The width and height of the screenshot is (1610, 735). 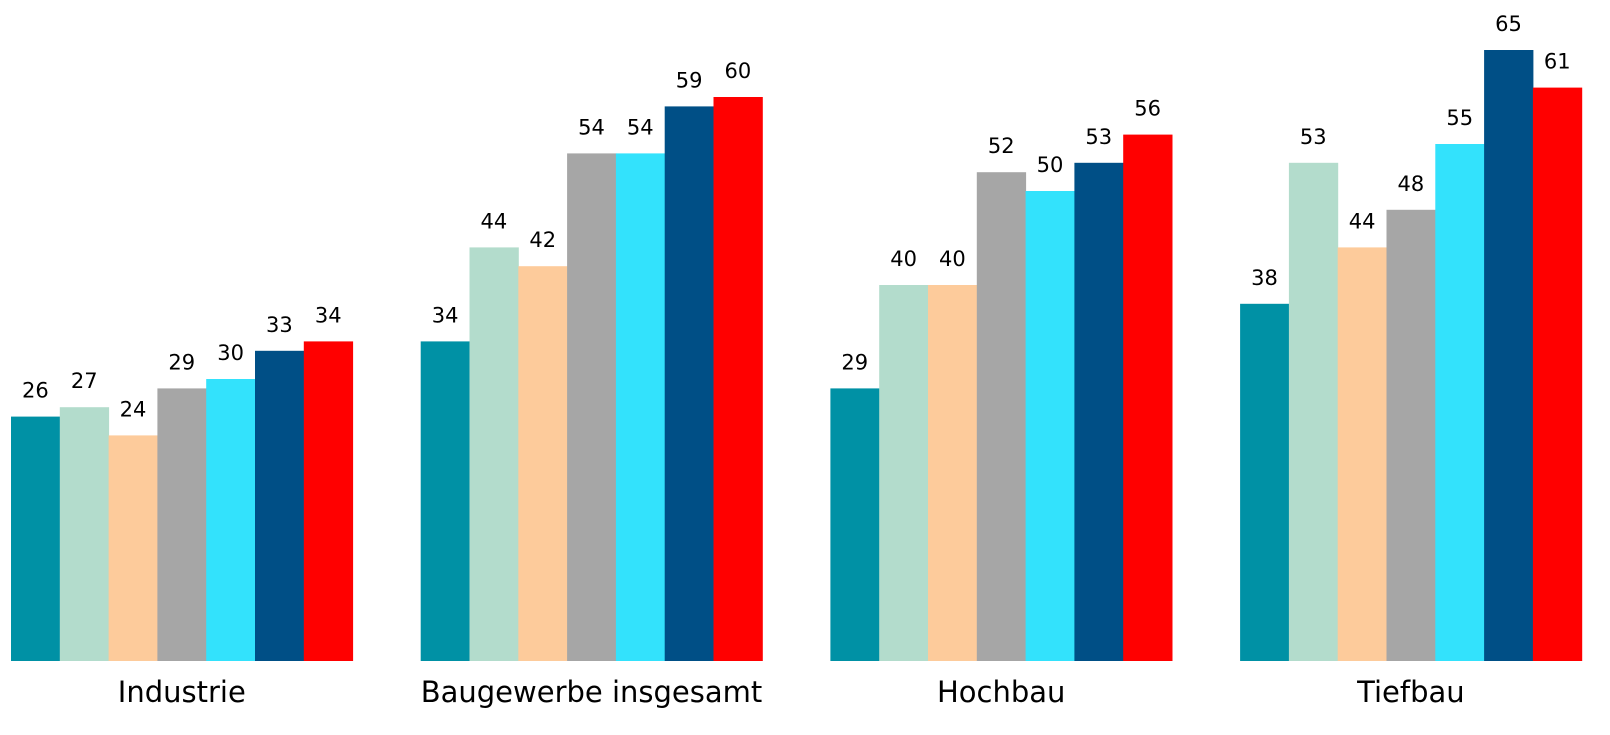 I want to click on data-label: 27, so click(x=84, y=381).